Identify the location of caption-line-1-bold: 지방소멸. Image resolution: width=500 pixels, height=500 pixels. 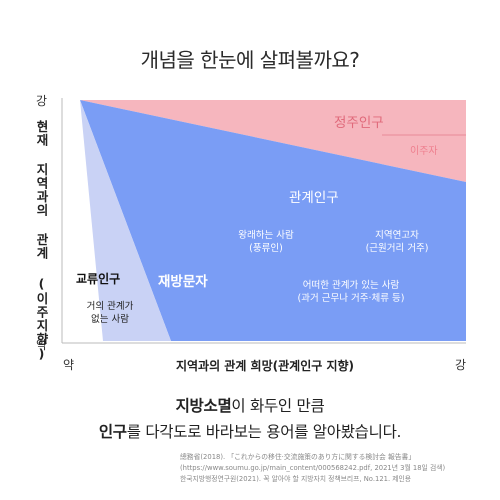
(203, 406).